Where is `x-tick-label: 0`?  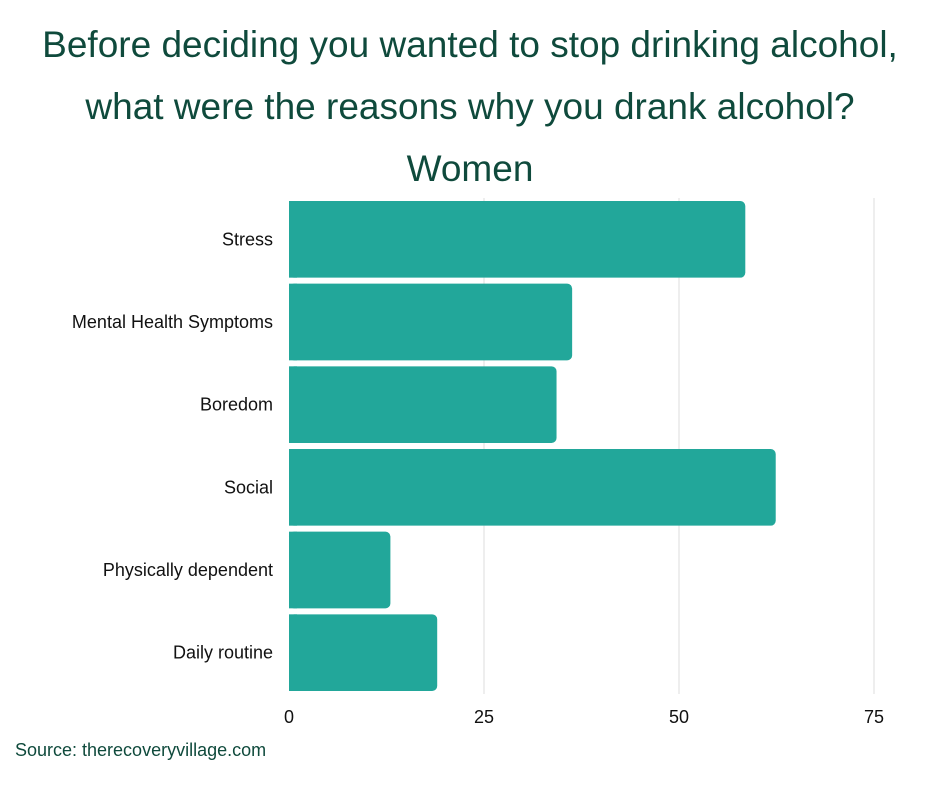
x-tick-label: 0 is located at coordinates (289, 717).